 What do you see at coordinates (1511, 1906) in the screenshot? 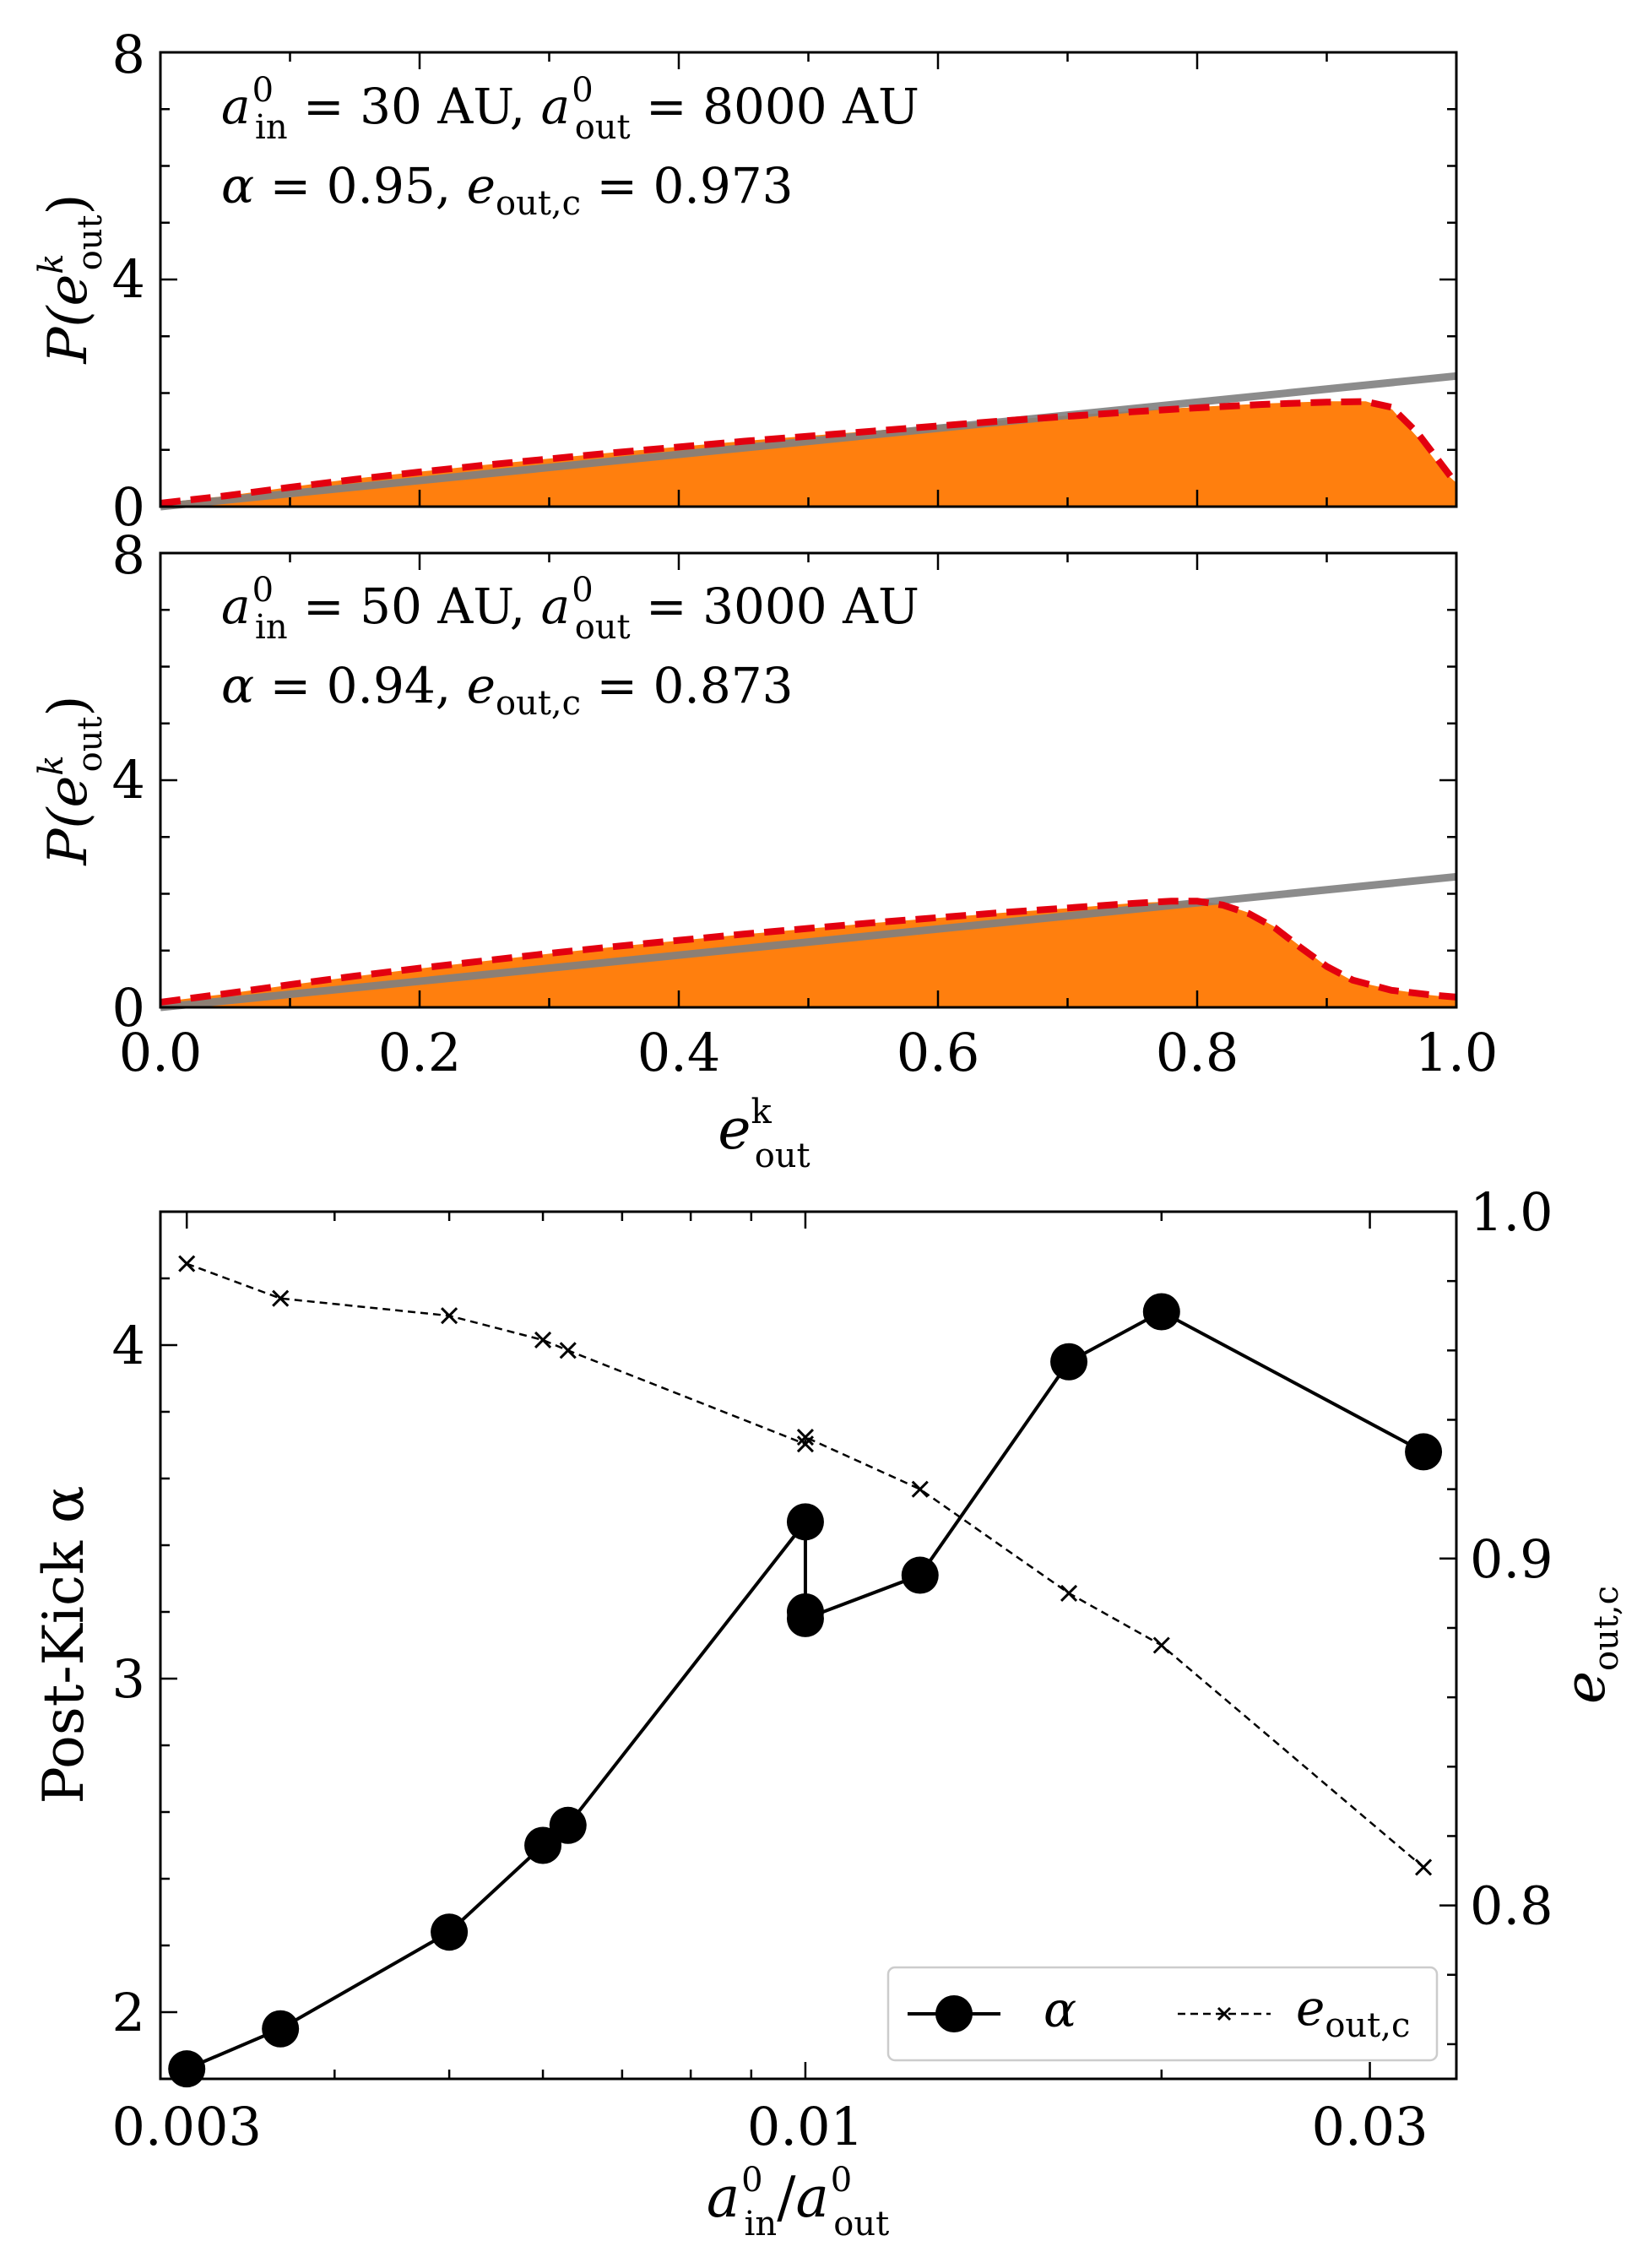
I see `bottom-ytick-right-label: 0.8` at bounding box center [1511, 1906].